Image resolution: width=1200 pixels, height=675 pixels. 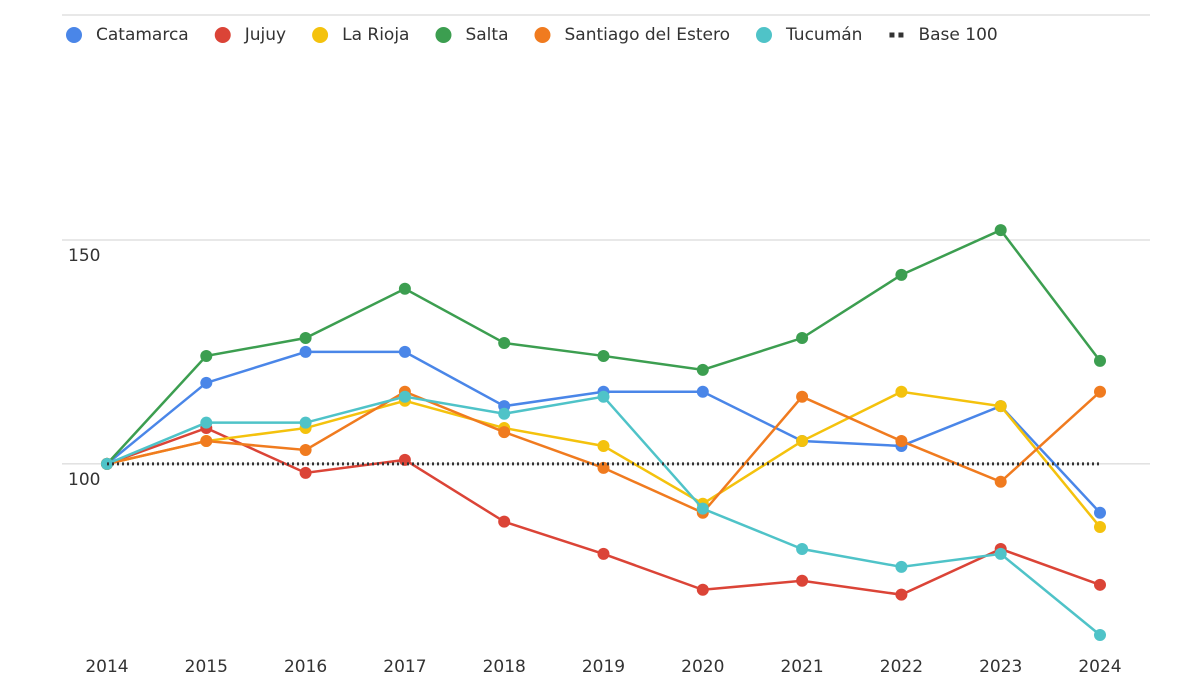 I want to click on x-tick-label: 2022, so click(x=901, y=666).